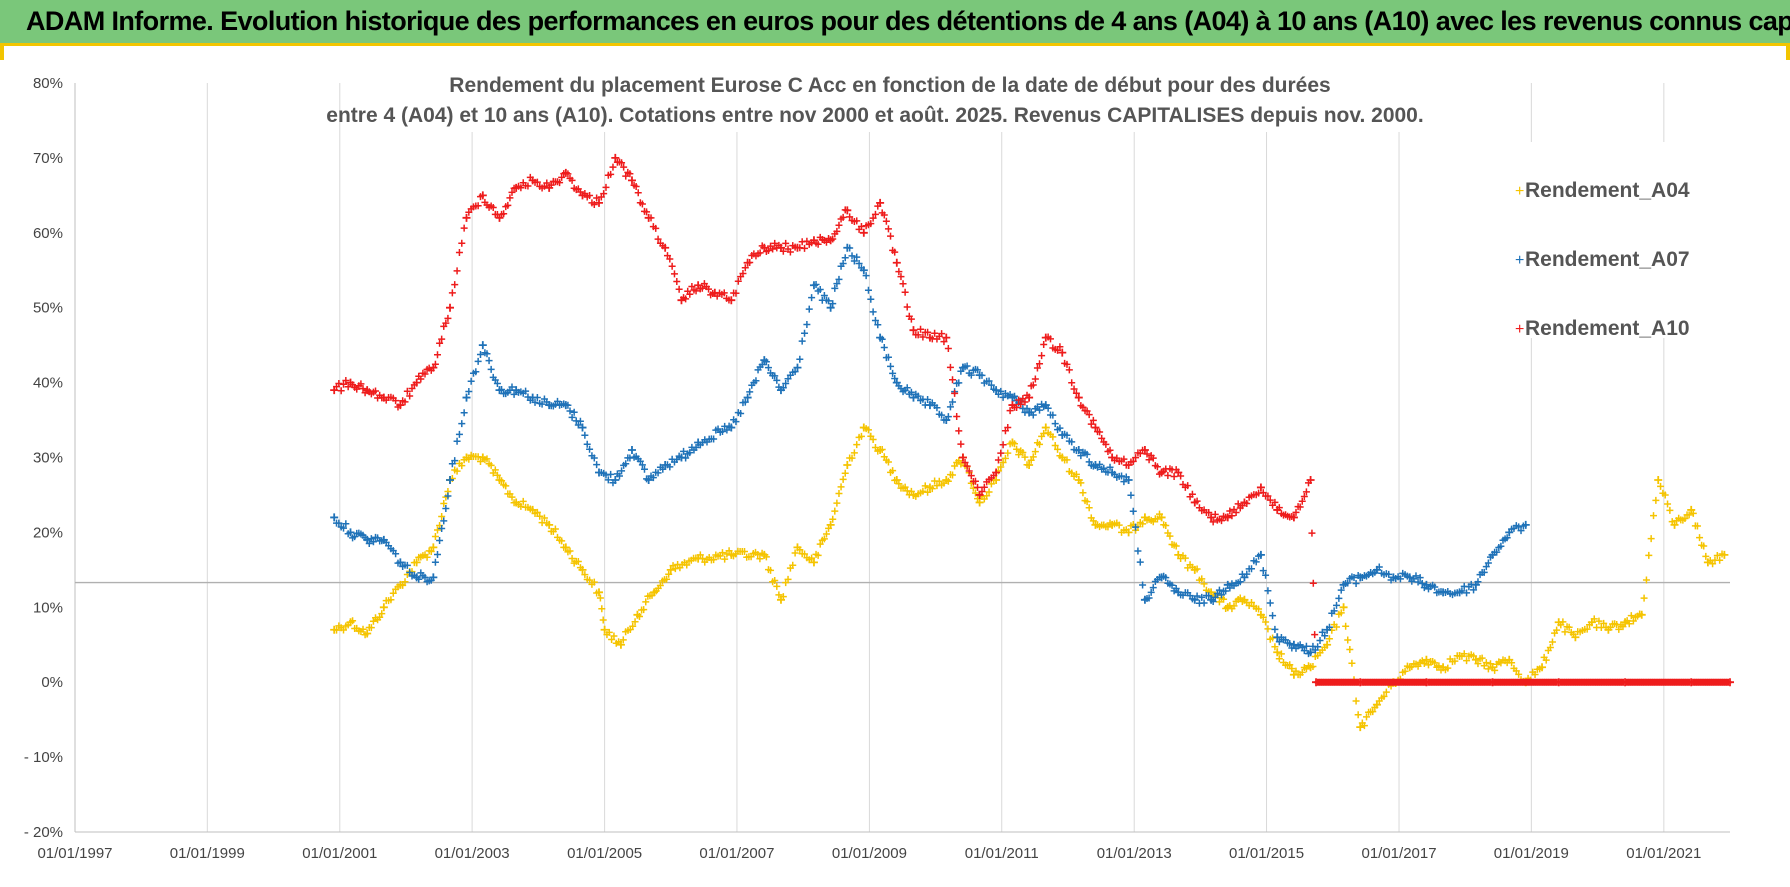 This screenshot has height=887, width=1790. What do you see at coordinates (1788, 53) in the screenshot?
I see `frame-corner-right` at bounding box center [1788, 53].